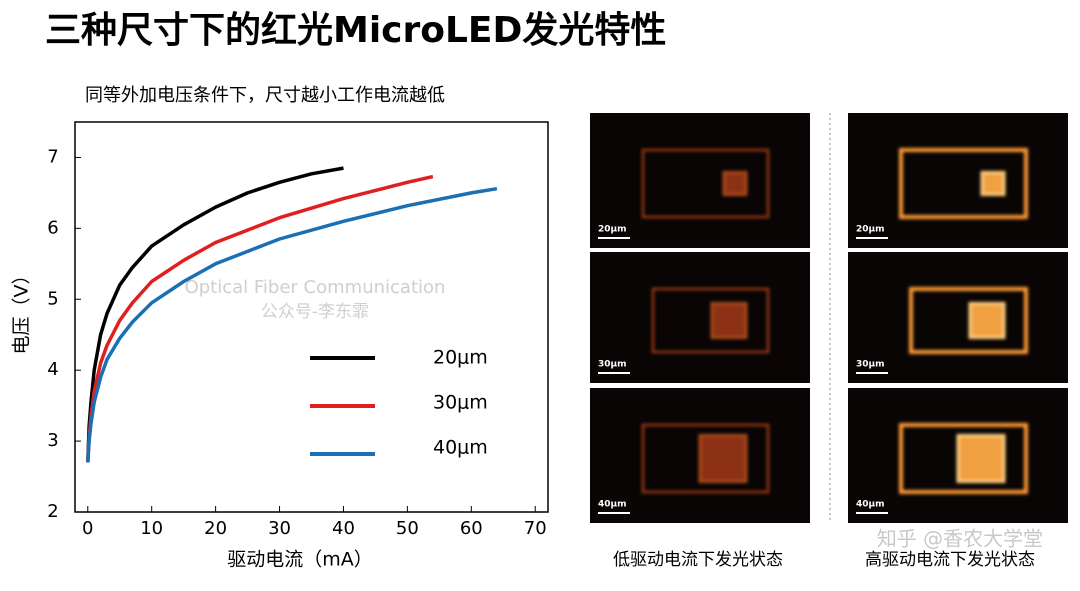 The width and height of the screenshot is (1080, 591). What do you see at coordinates (279, 528) in the screenshot?
I see `x-tick-label: 30` at bounding box center [279, 528].